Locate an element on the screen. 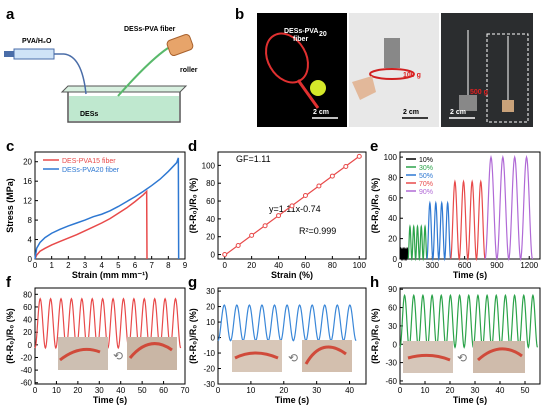 Image resolution: width=550 pixels, height=411 pixels. legend-label: 90% is located at coordinates (426, 192).